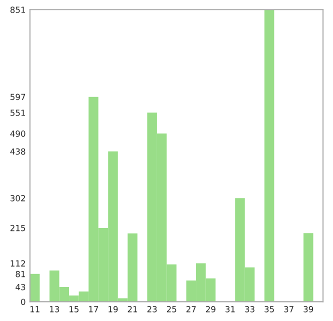 The image size is (333, 321). Describe the element at coordinates (18, 151) in the screenshot. I see `y-tick-label: 438` at that location.